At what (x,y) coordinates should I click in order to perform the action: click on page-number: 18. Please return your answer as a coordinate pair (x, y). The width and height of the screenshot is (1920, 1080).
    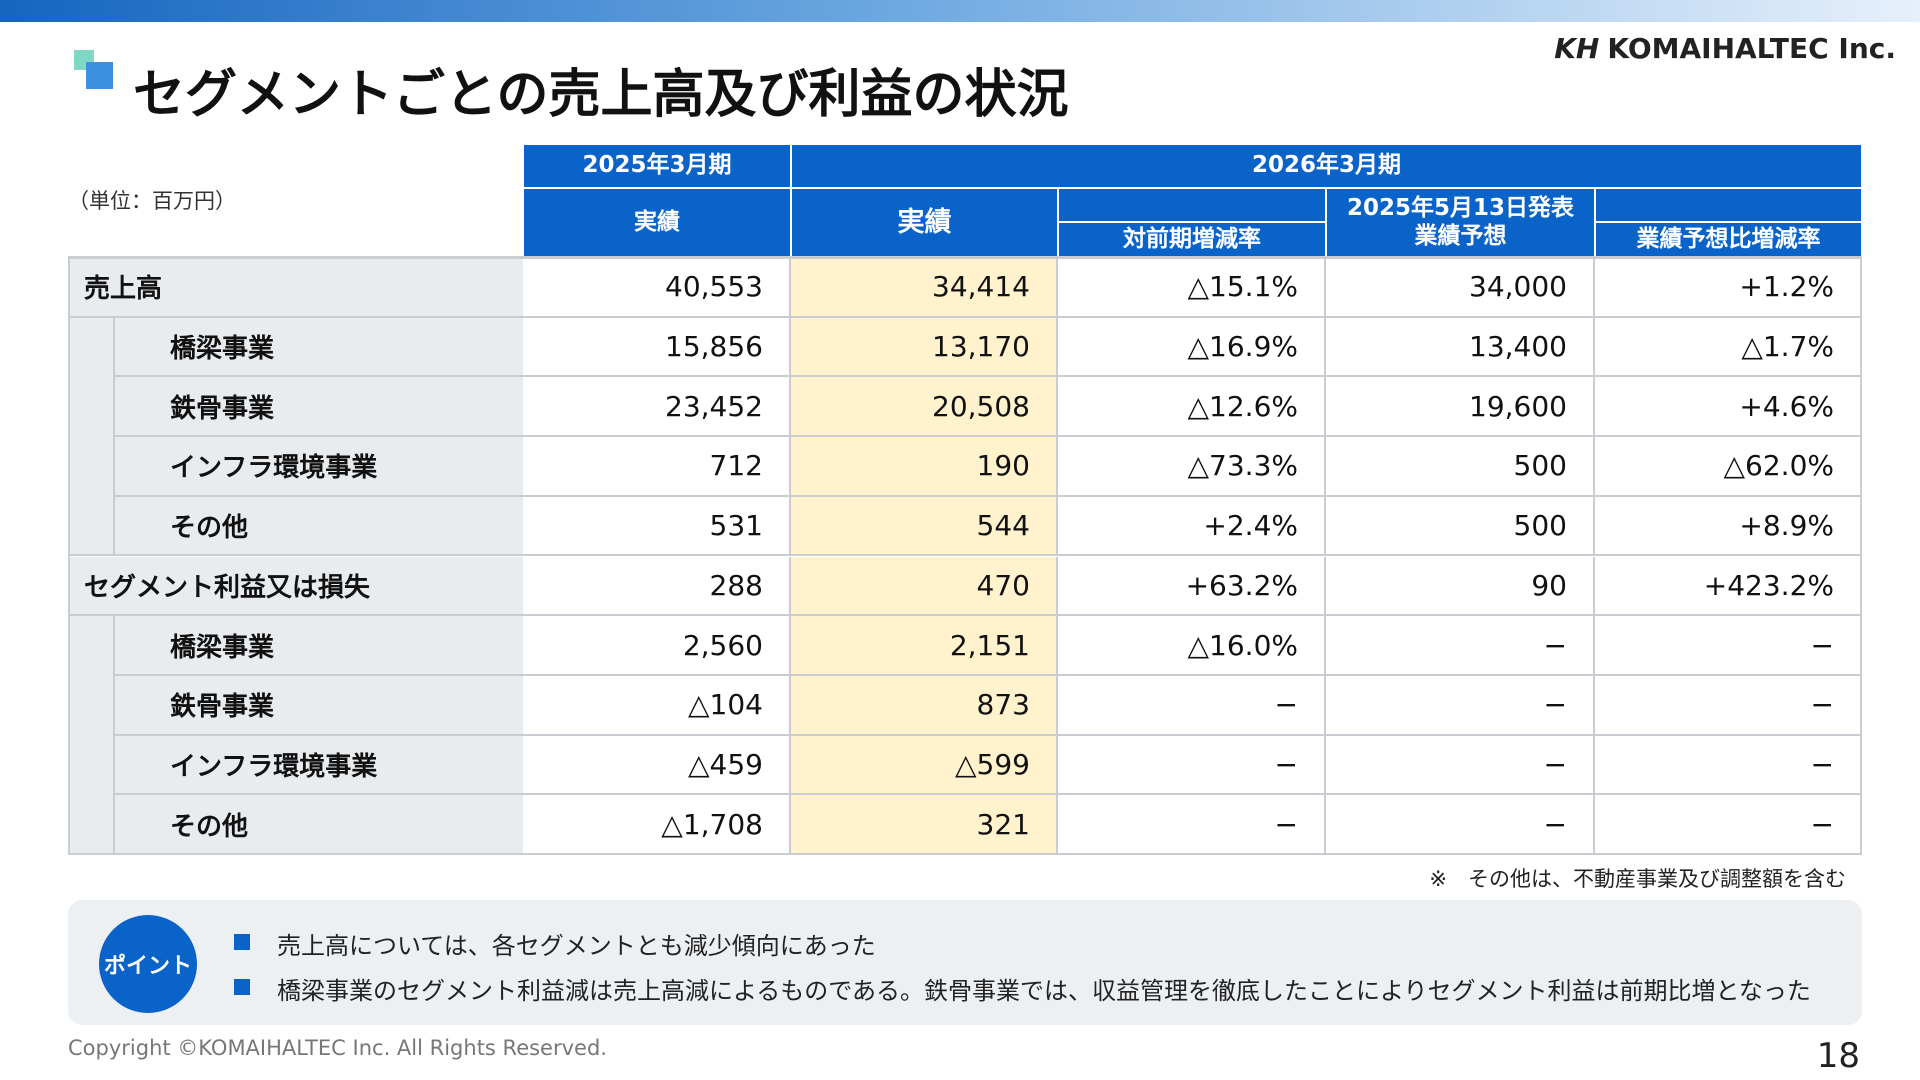
    Looking at the image, I should click on (1838, 1056).